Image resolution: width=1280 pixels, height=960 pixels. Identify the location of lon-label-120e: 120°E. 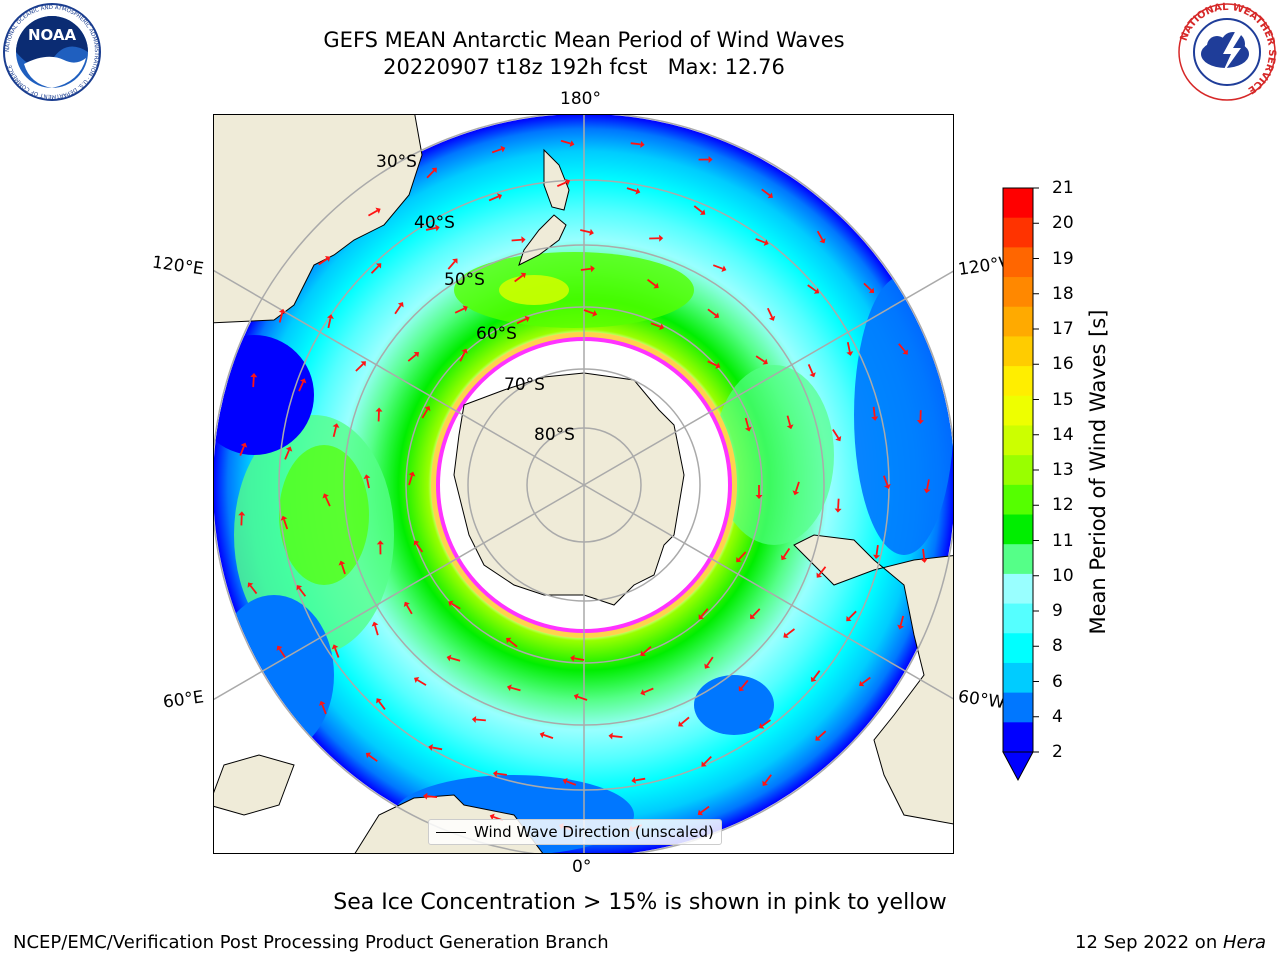
(177, 266).